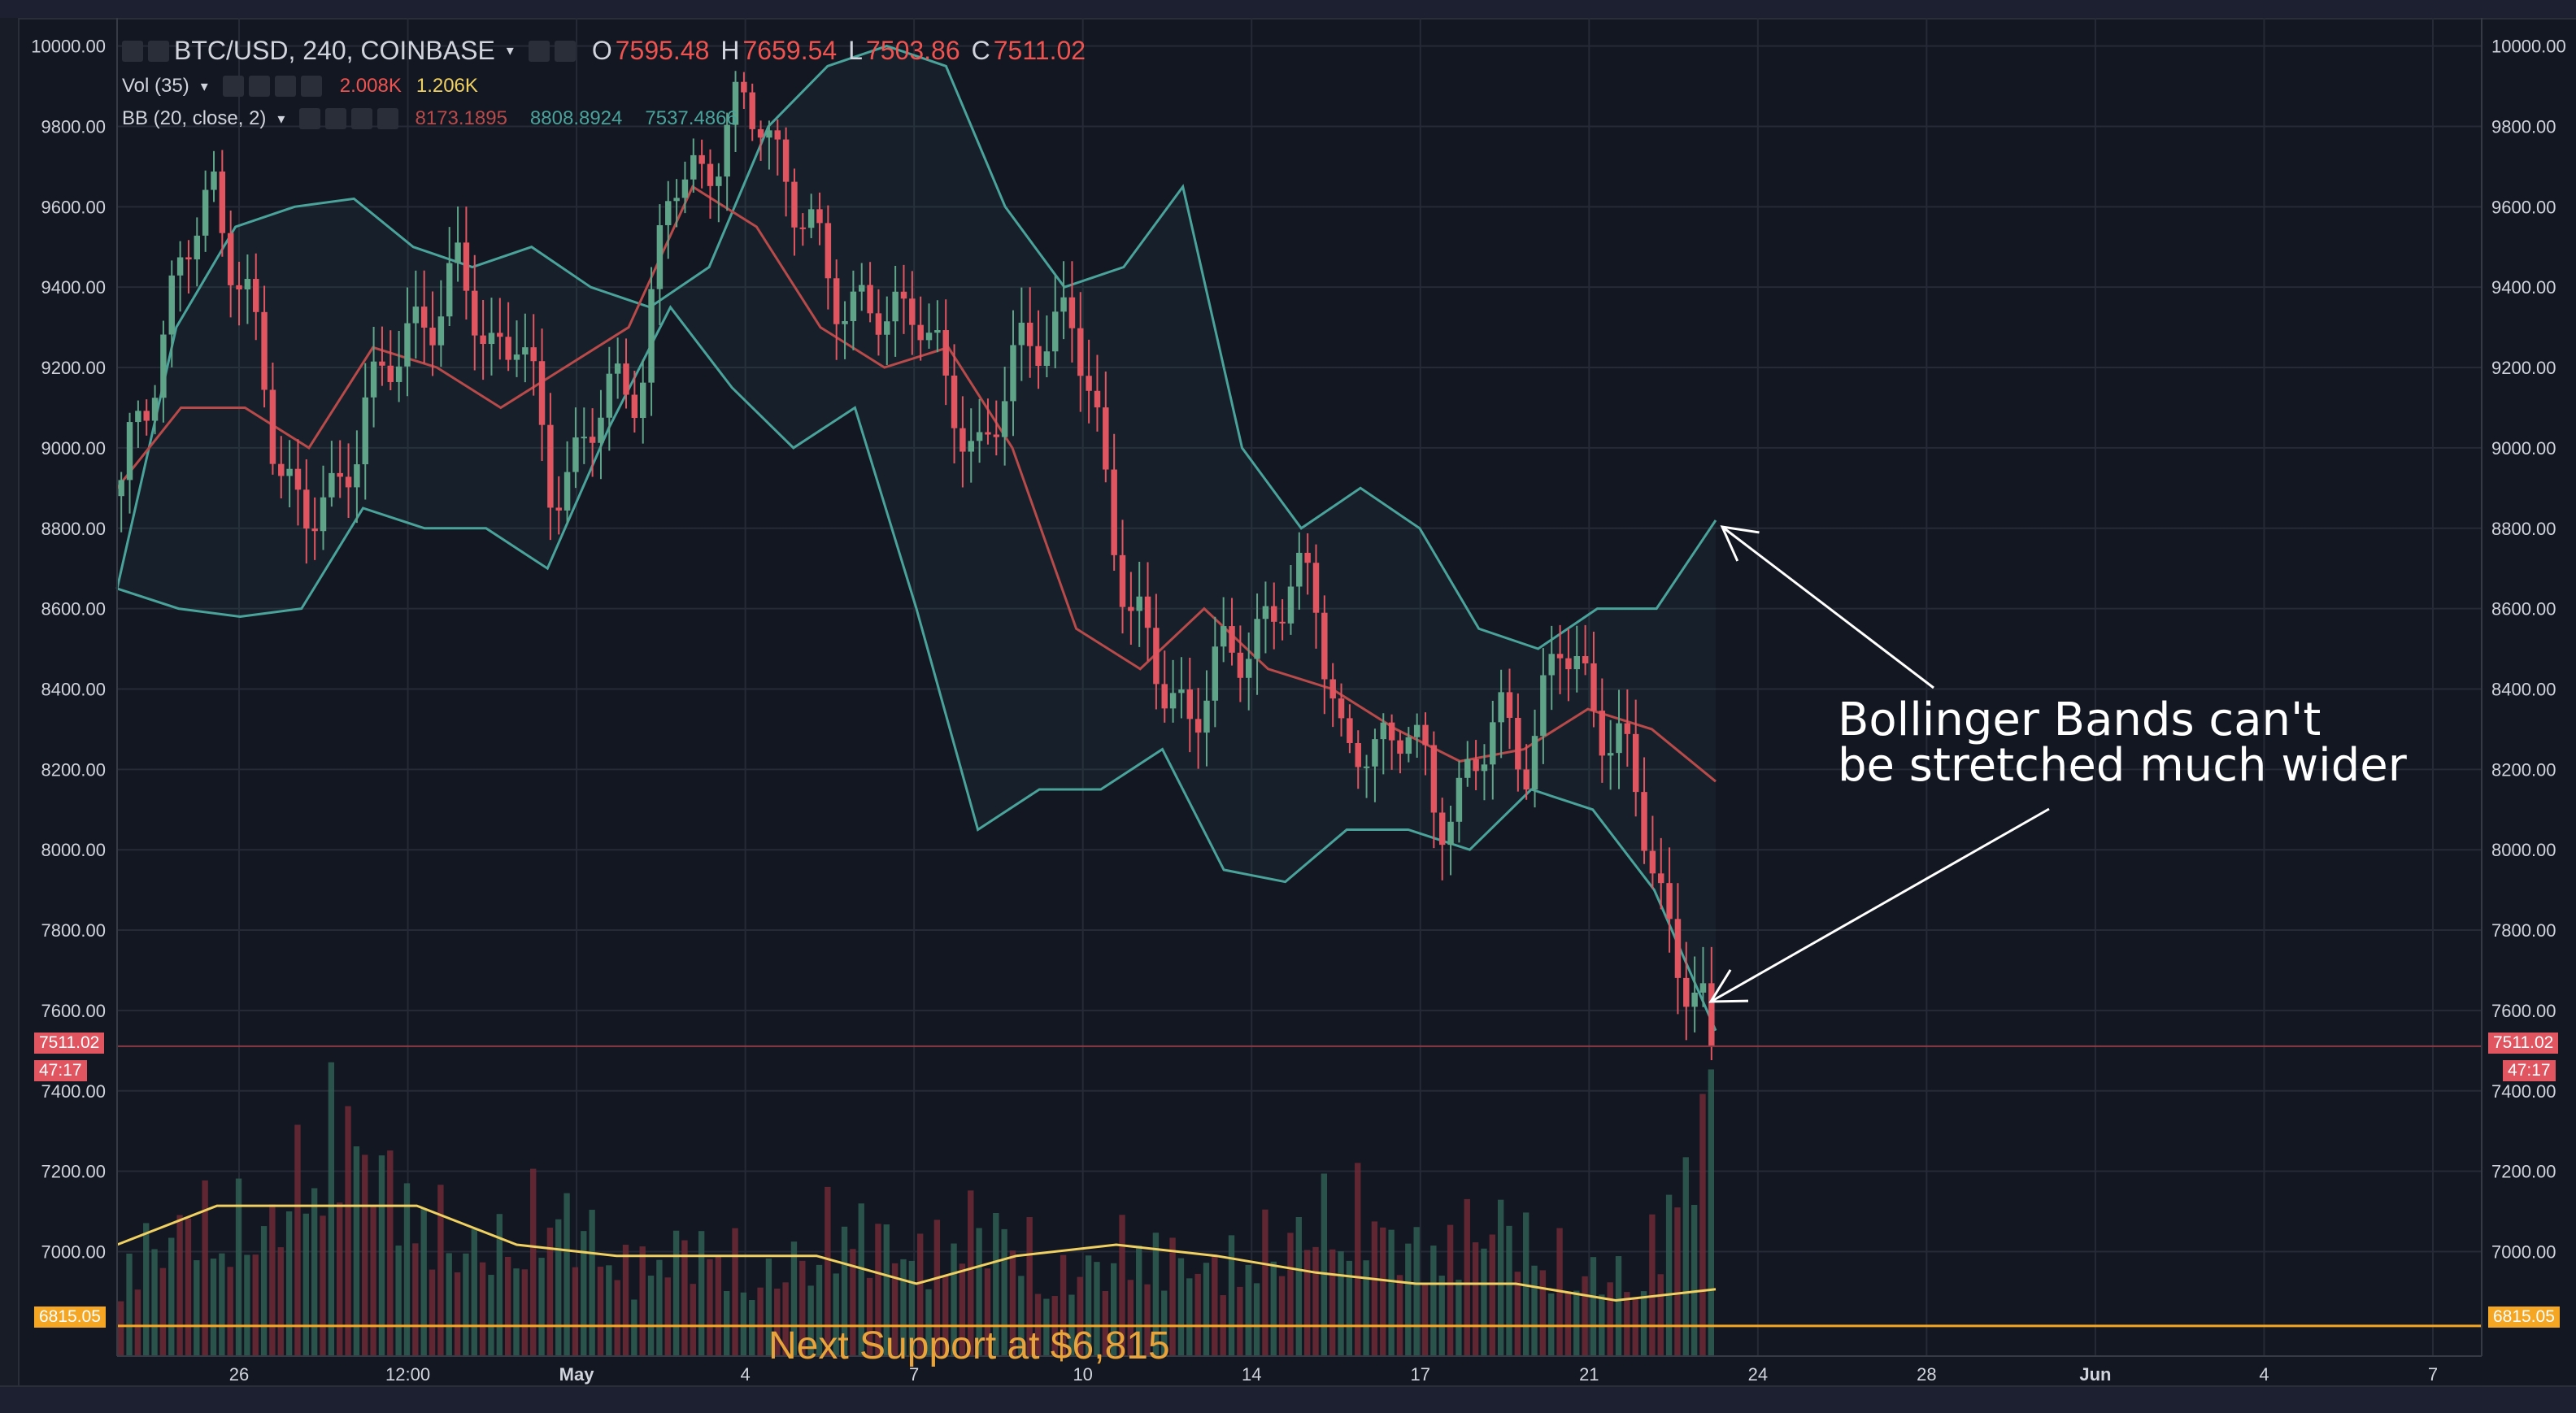  I want to click on settings-icon, so click(539, 51).